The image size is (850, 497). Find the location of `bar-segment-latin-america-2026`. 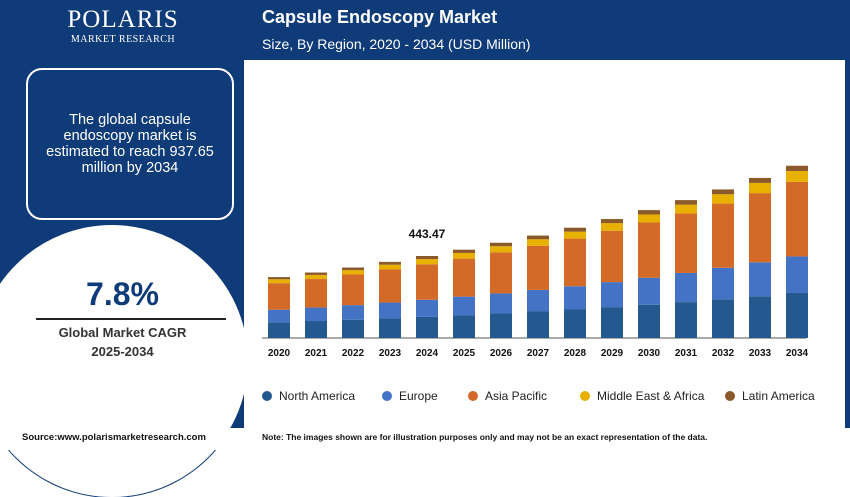

bar-segment-latin-america-2026 is located at coordinates (501, 244).